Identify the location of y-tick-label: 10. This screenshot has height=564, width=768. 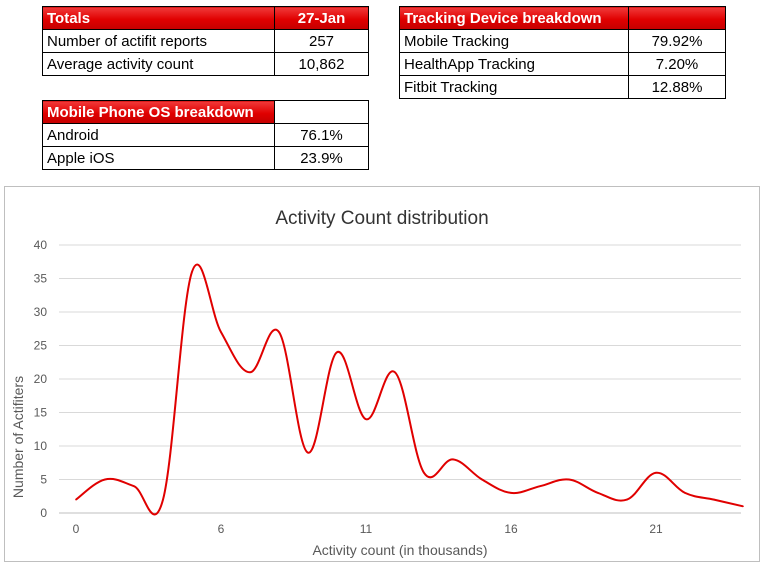
(41, 446).